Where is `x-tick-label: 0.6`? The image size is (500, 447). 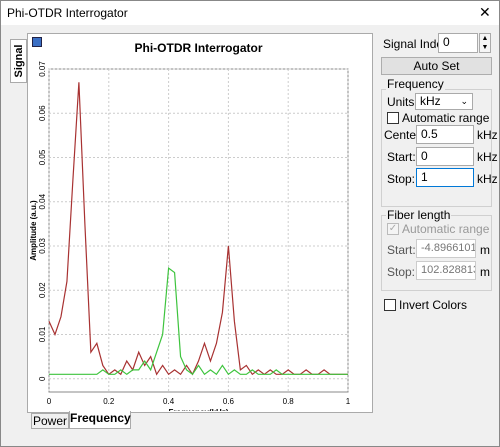 x-tick-label: 0.6 is located at coordinates (229, 401).